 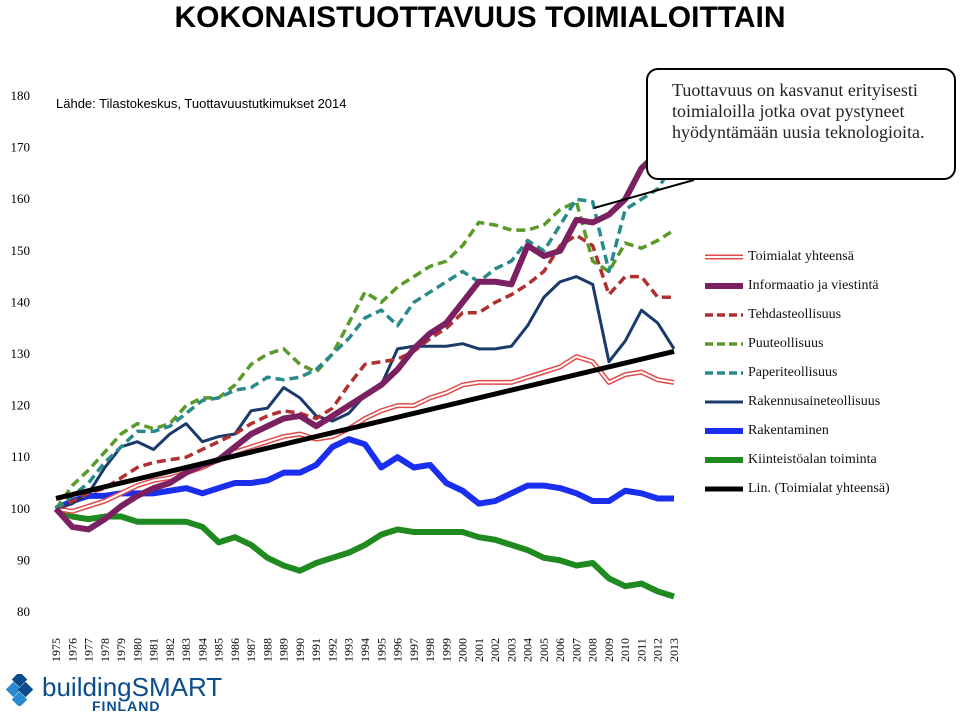 I want to click on x-tick-label: 1994, so click(x=365, y=650).